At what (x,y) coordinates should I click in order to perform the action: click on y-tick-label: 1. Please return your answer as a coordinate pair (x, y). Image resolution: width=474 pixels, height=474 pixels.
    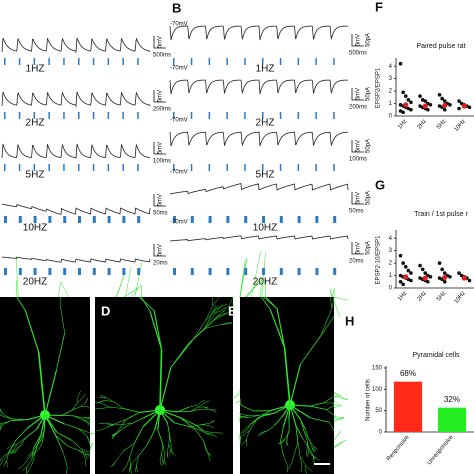
    Looking at the image, I should click on (391, 276).